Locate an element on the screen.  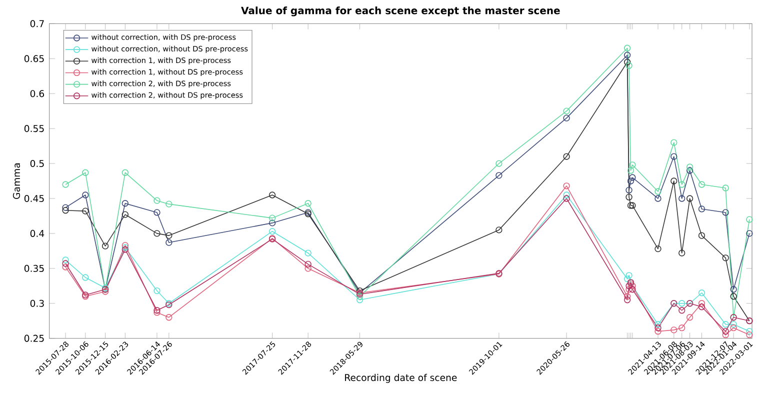
y-tick-label: 0.65 is located at coordinates (34, 58).